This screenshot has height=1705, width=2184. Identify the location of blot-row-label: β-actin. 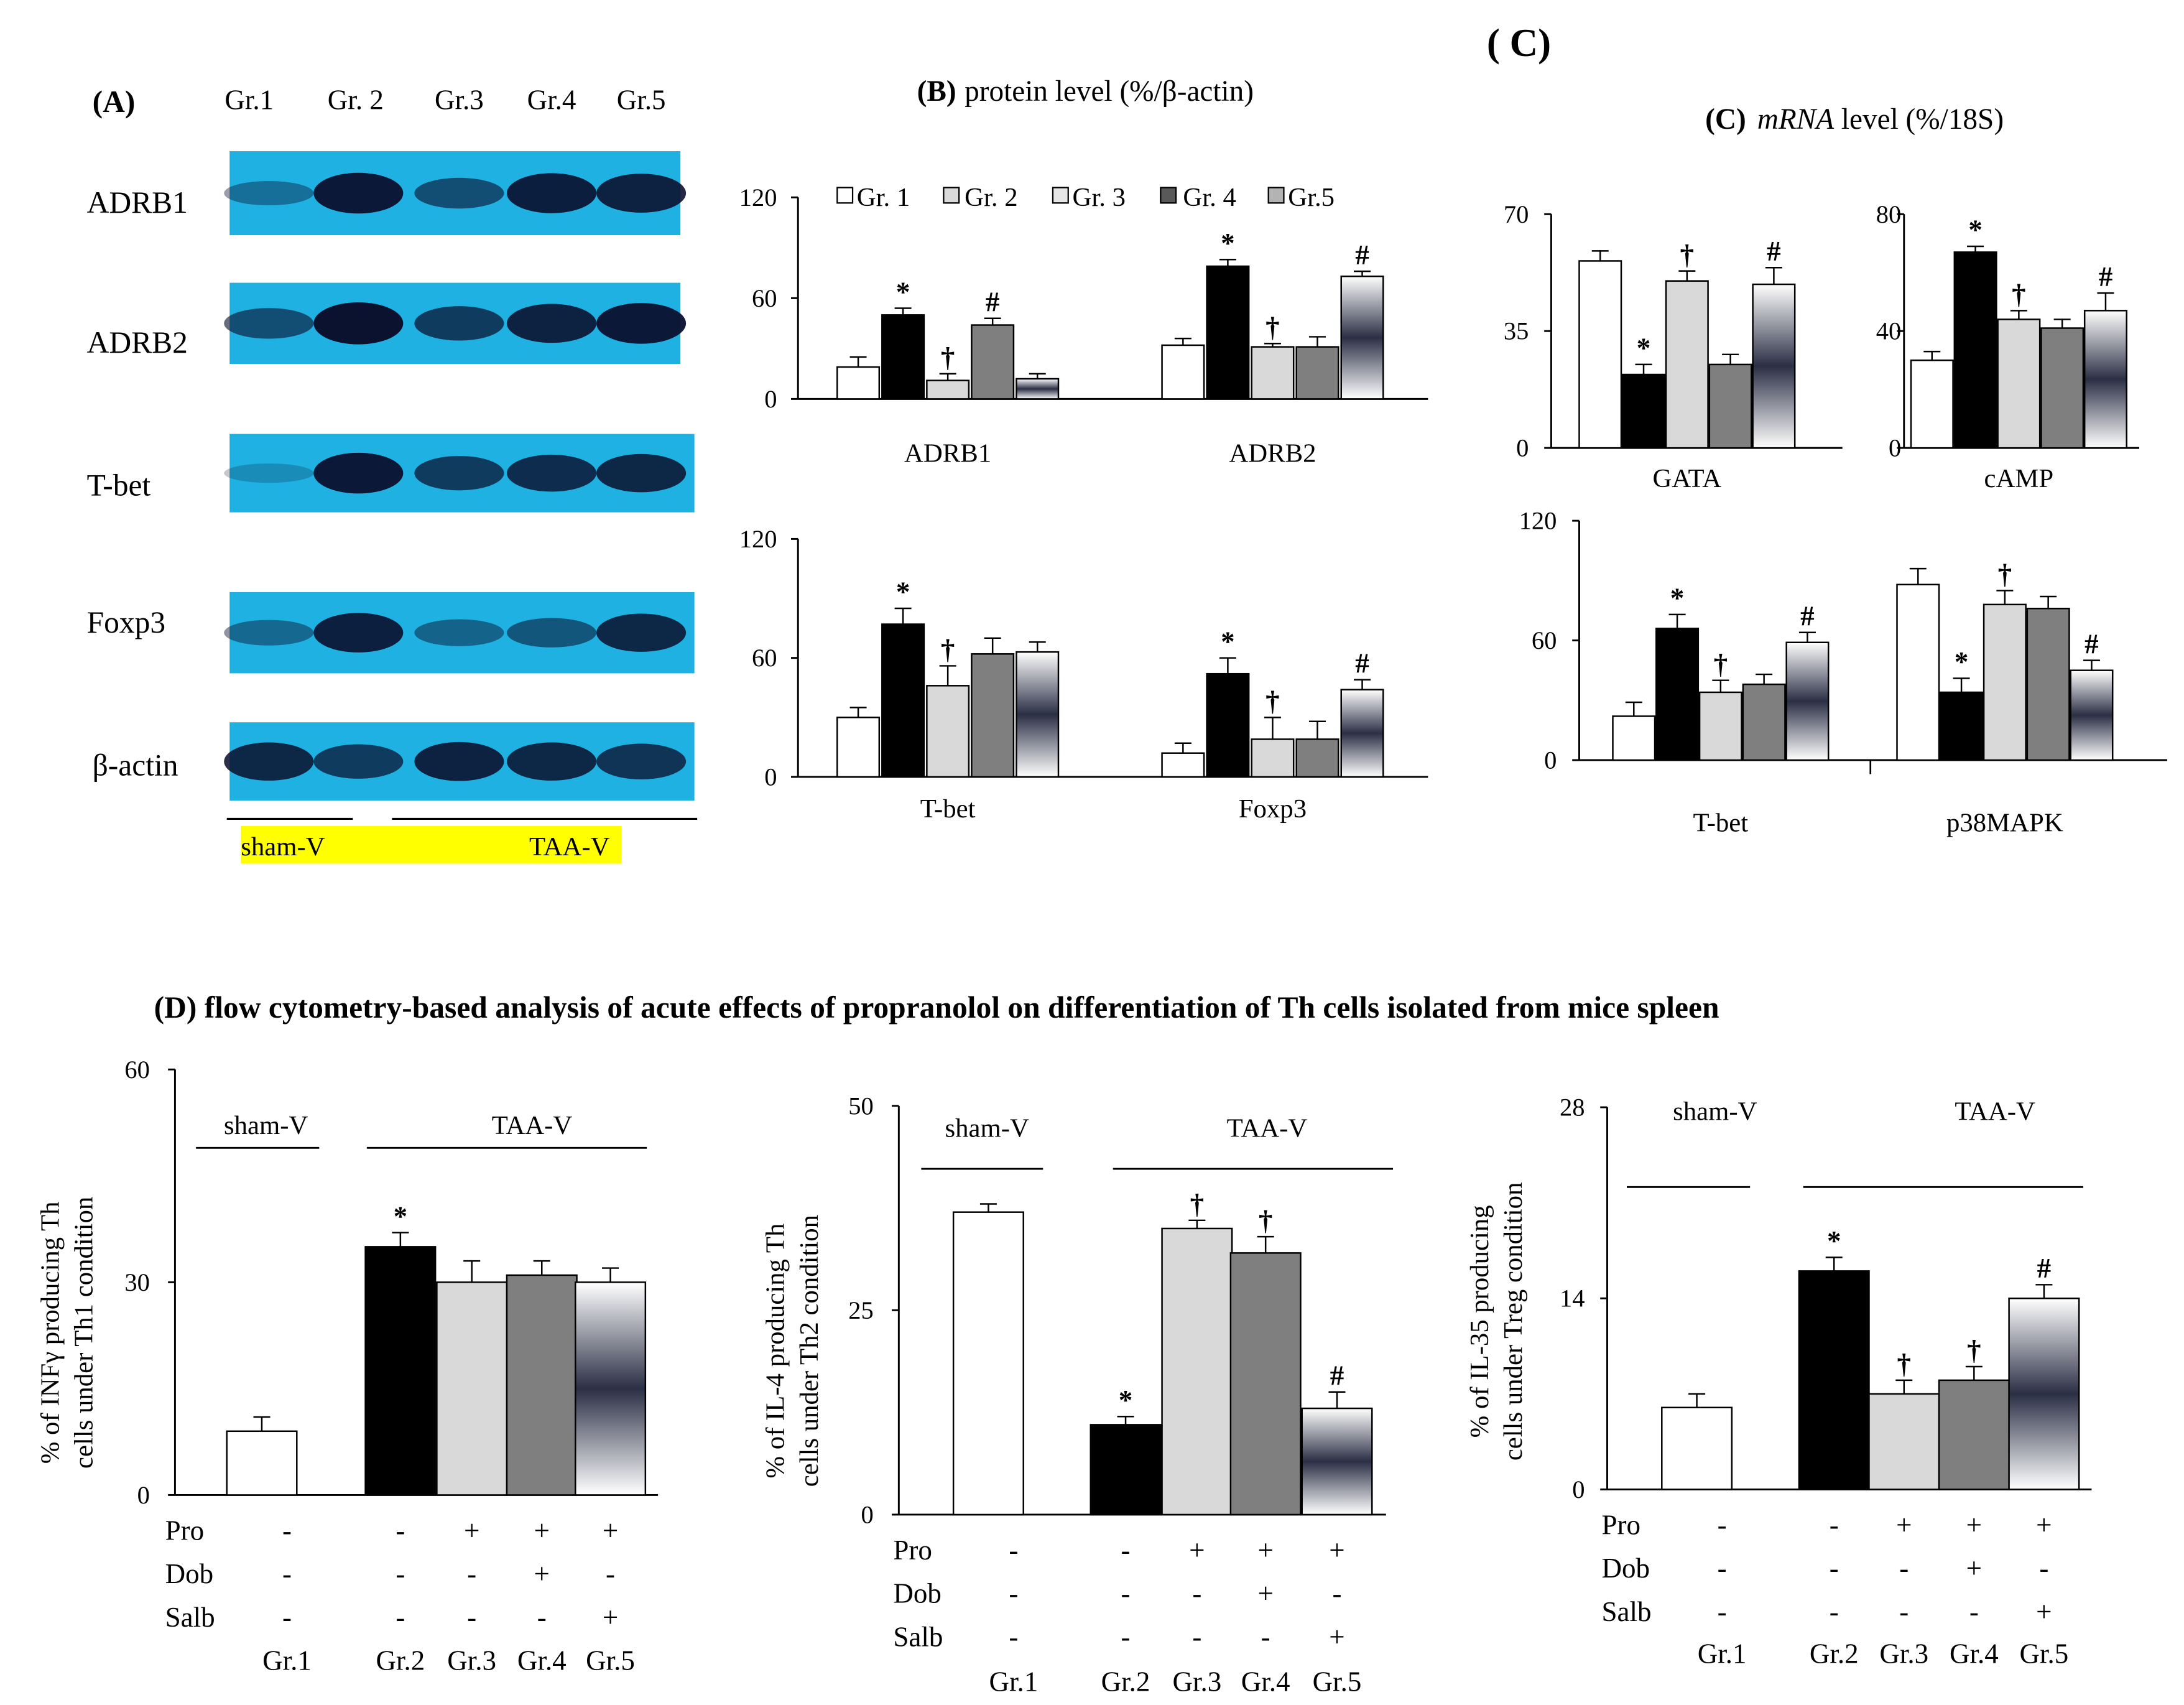
(136, 765).